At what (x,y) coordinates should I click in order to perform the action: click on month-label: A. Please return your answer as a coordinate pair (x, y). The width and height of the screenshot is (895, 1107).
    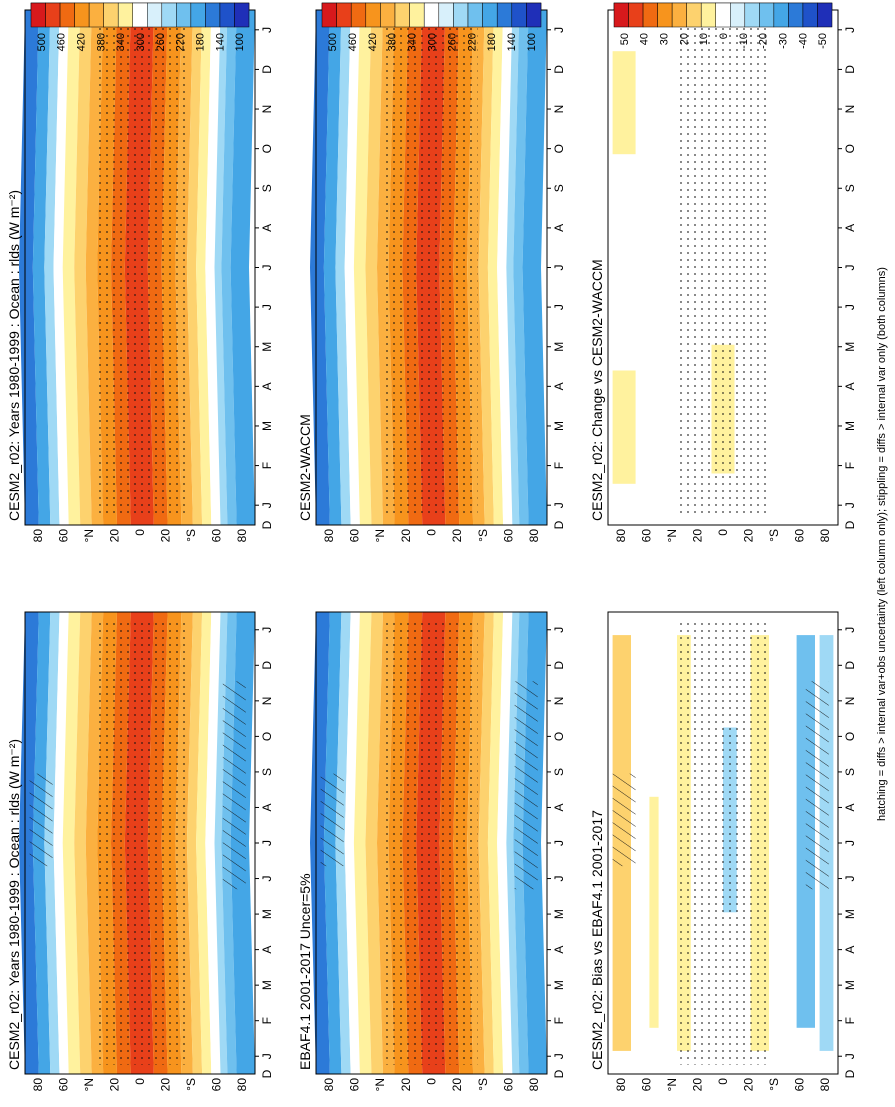
    Looking at the image, I should click on (559, 950).